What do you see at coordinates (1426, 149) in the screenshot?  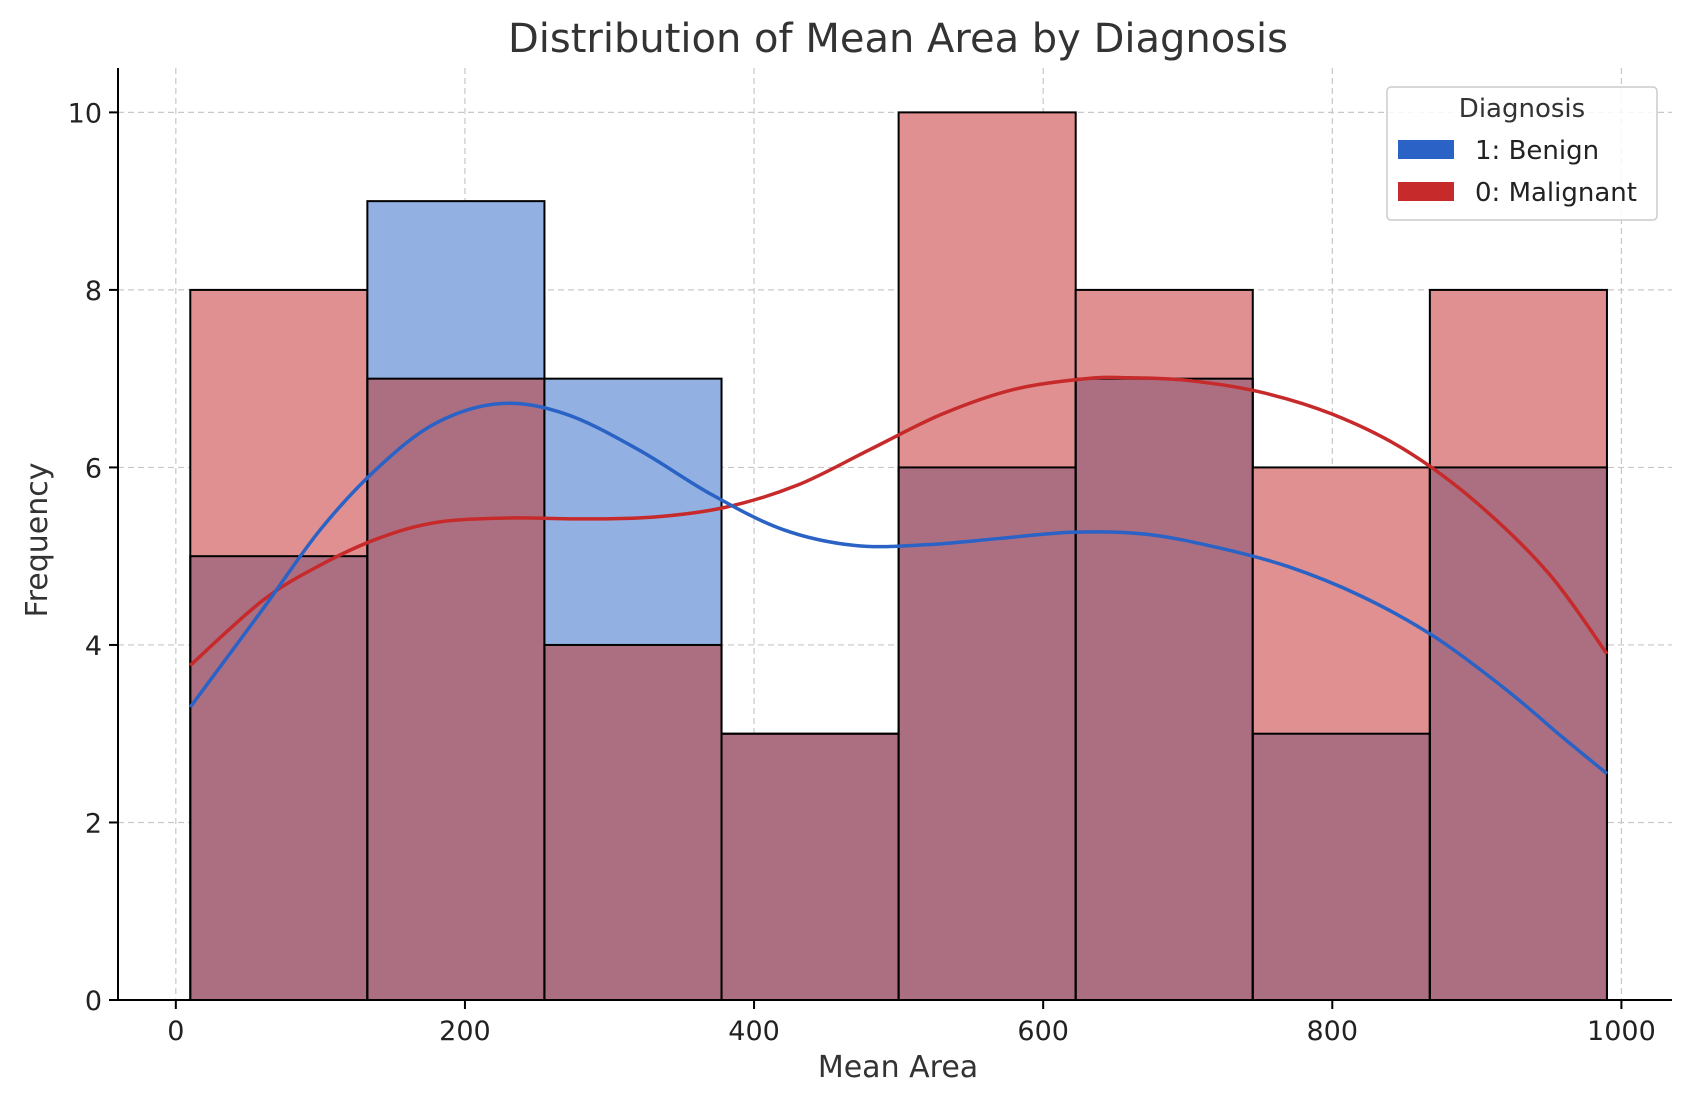 I see `legend-swatch-benign` at bounding box center [1426, 149].